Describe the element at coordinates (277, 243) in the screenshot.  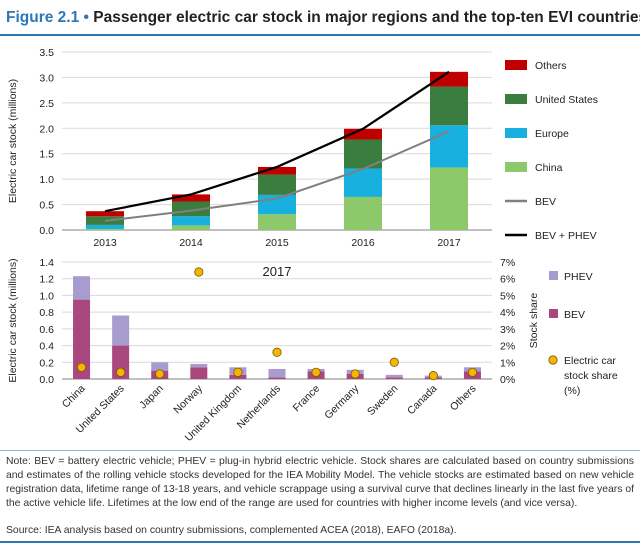
I see `x-tick-label: 2015` at that location.